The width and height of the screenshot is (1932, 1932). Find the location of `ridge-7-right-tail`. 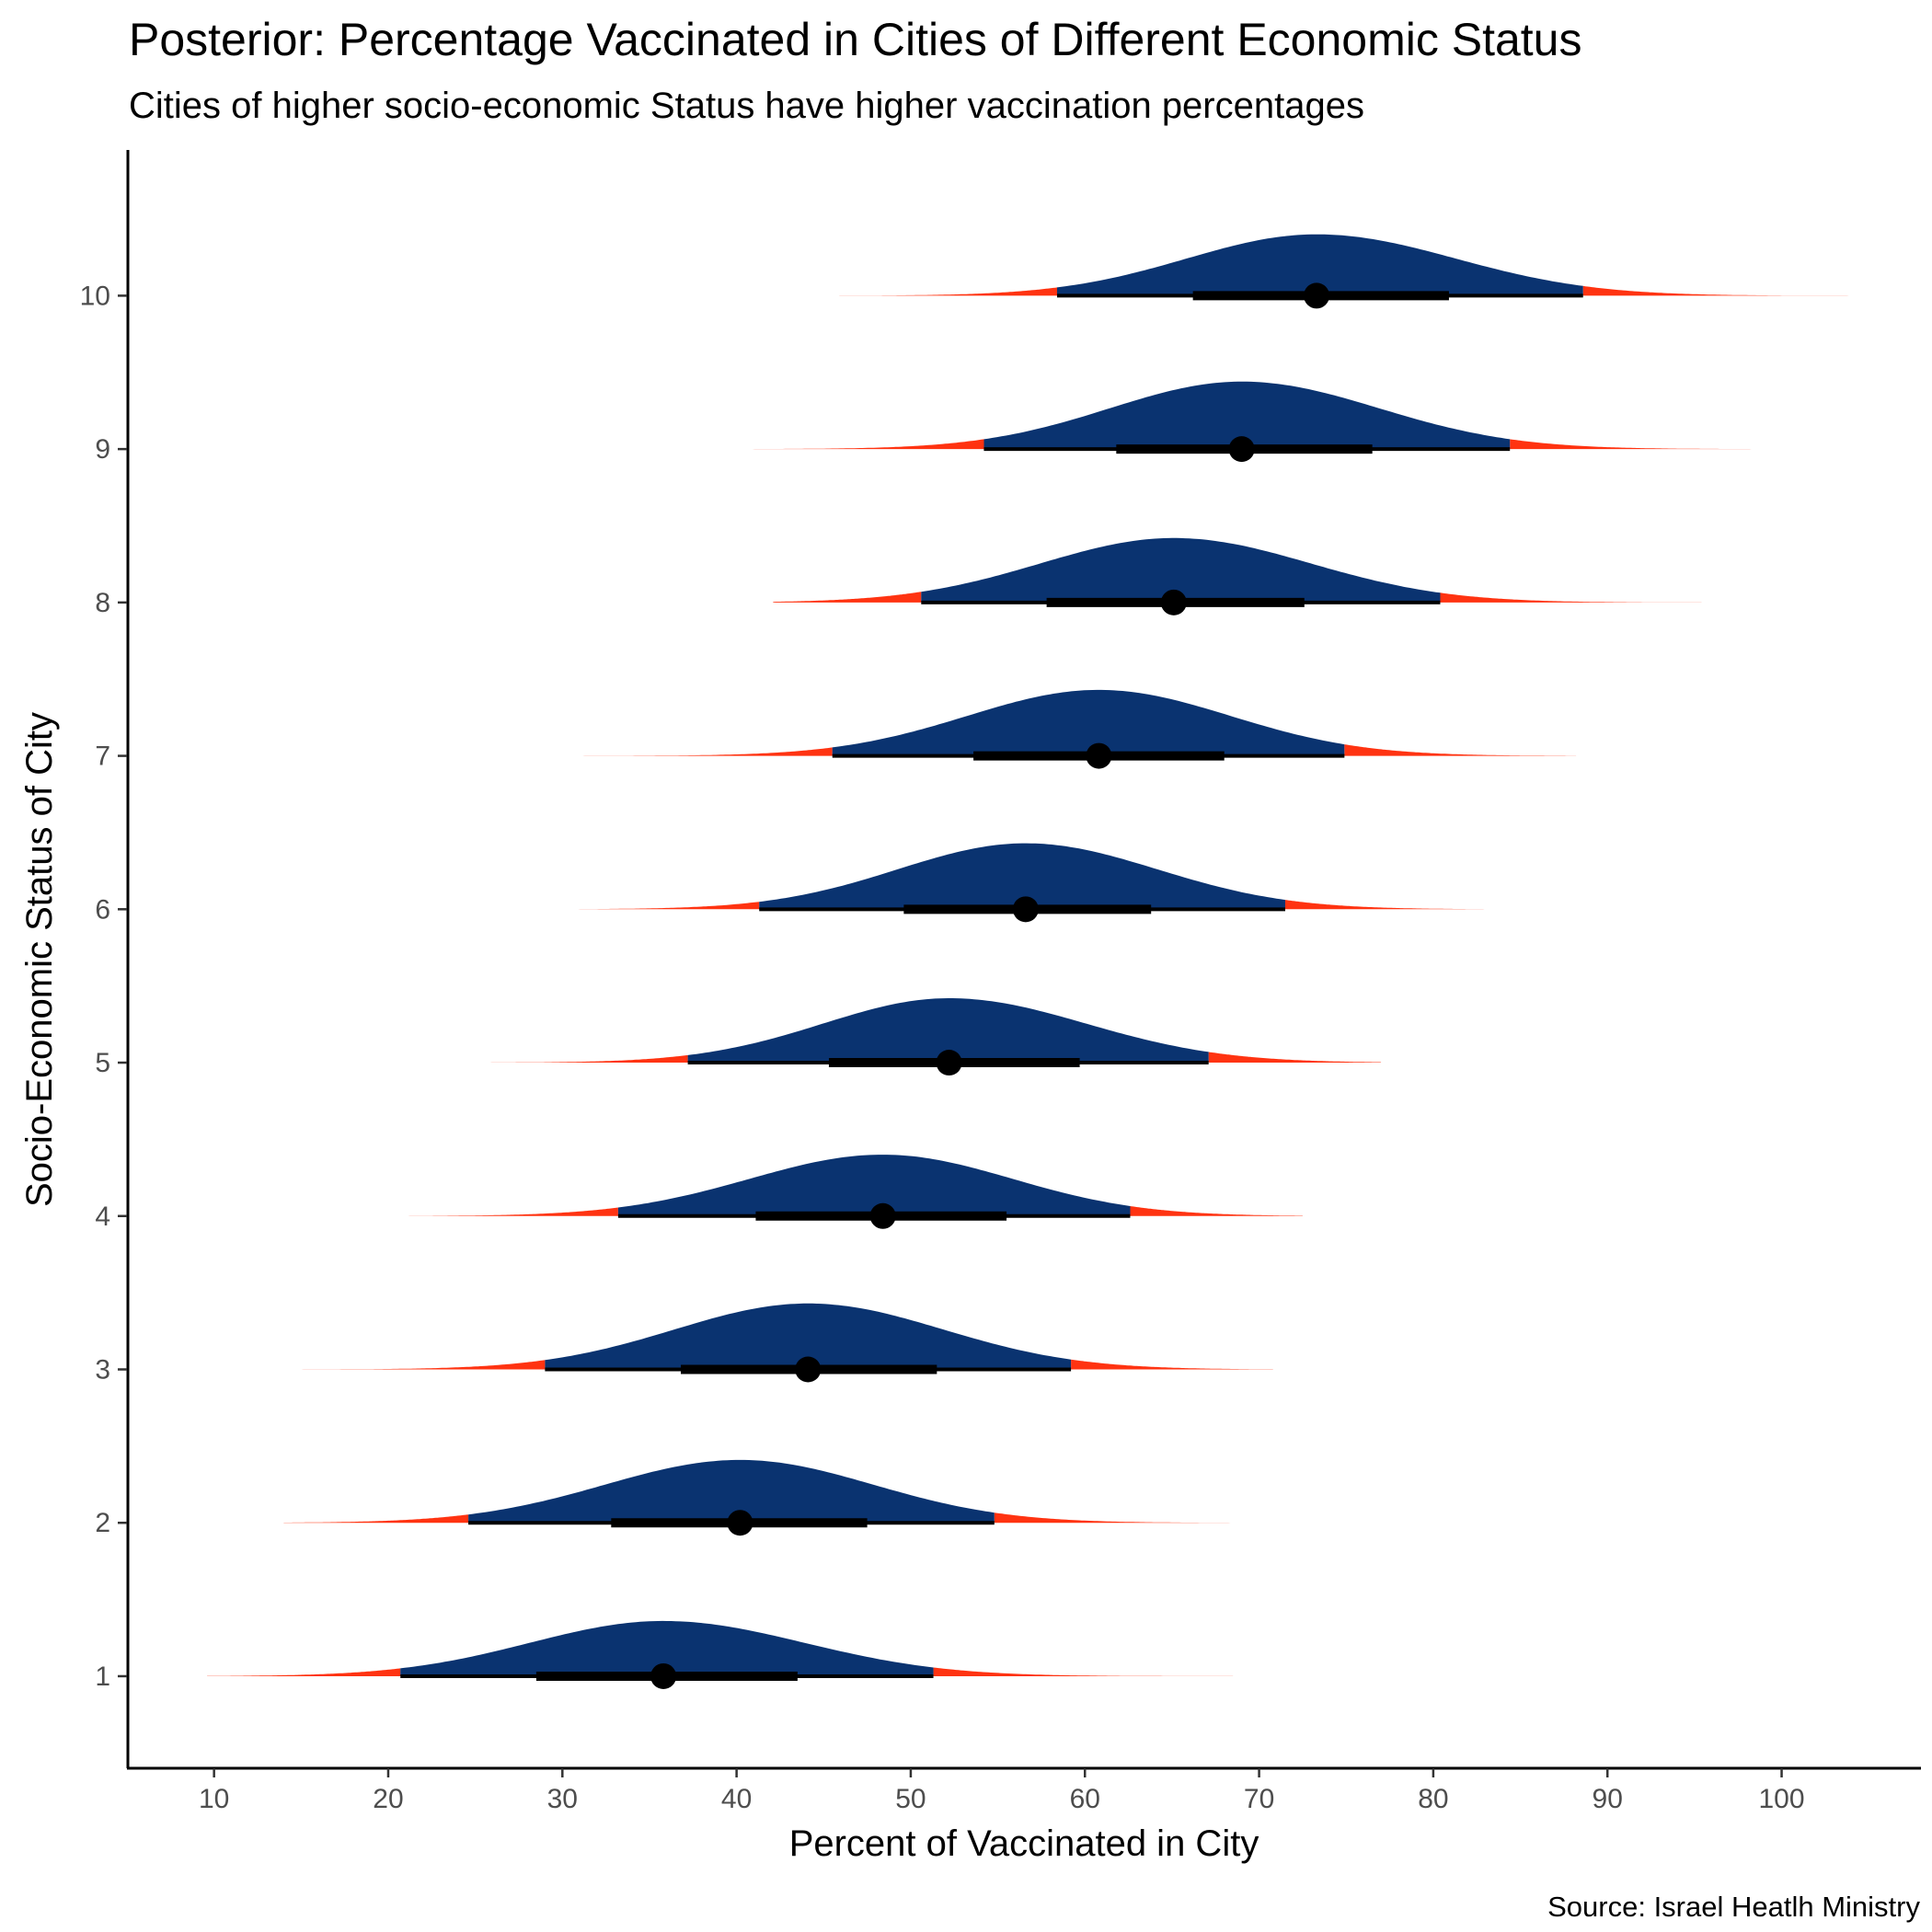

ridge-7-right-tail is located at coordinates (1460, 750).